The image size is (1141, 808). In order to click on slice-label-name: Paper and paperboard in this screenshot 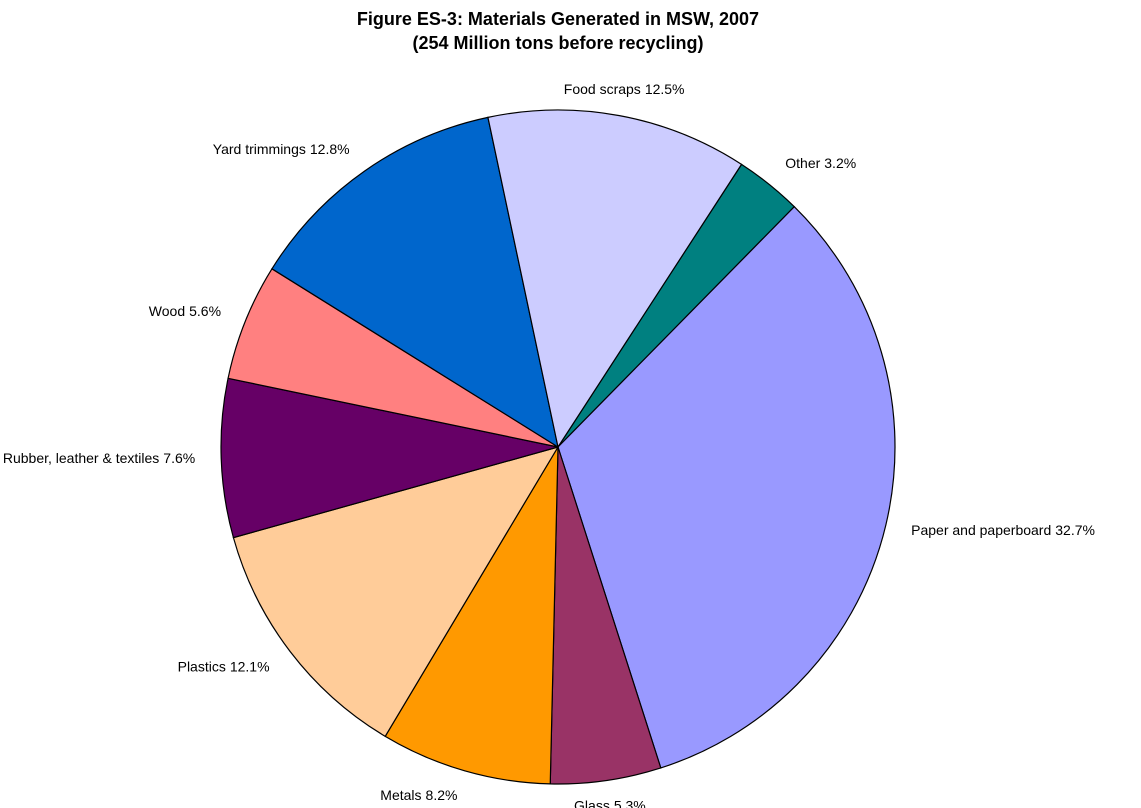, I will do `click(981, 530)`.